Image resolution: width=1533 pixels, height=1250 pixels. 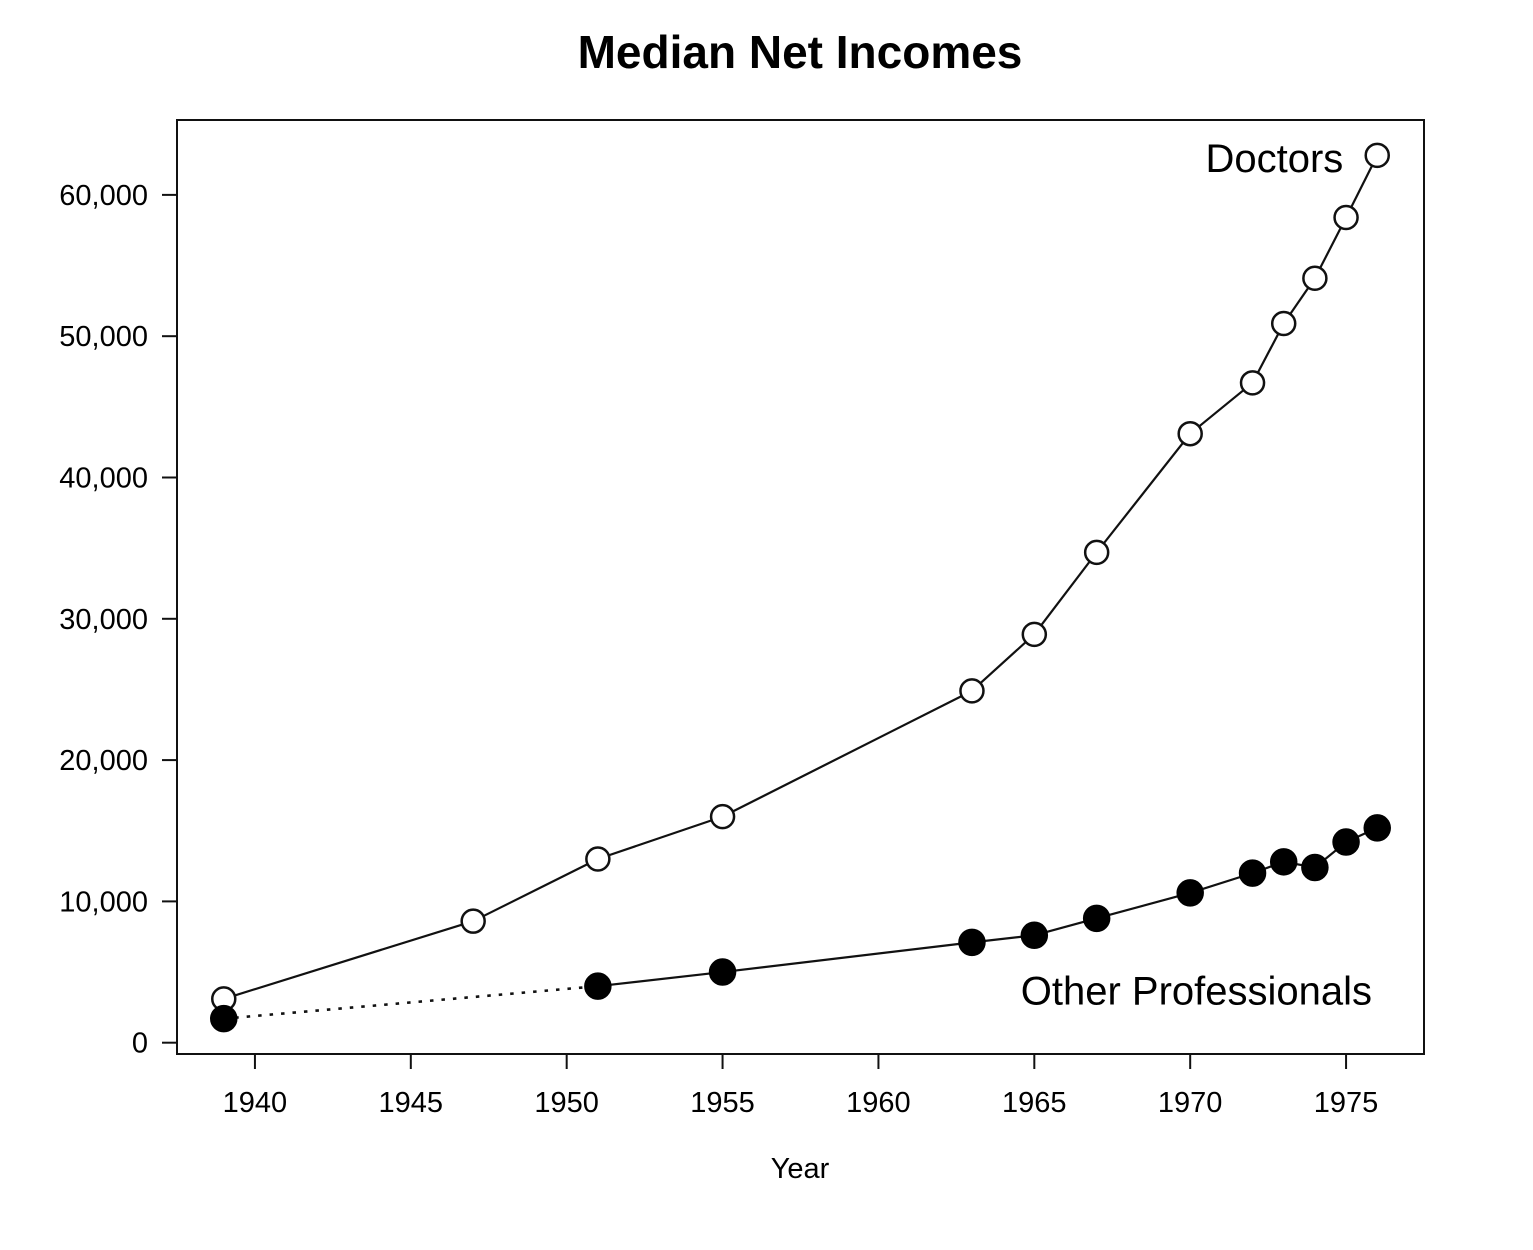 What do you see at coordinates (1034, 1103) in the screenshot?
I see `x-axis-tick-label: 1965` at bounding box center [1034, 1103].